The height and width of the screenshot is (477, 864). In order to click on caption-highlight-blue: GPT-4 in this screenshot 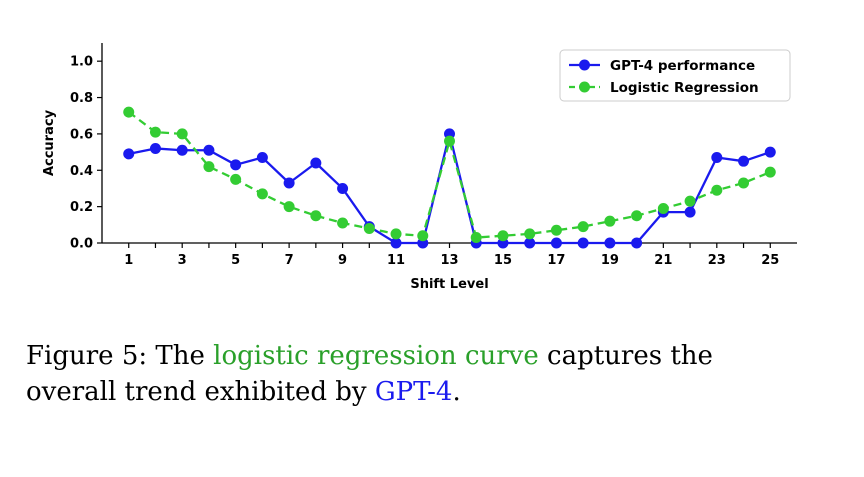, I will do `click(413, 392)`.